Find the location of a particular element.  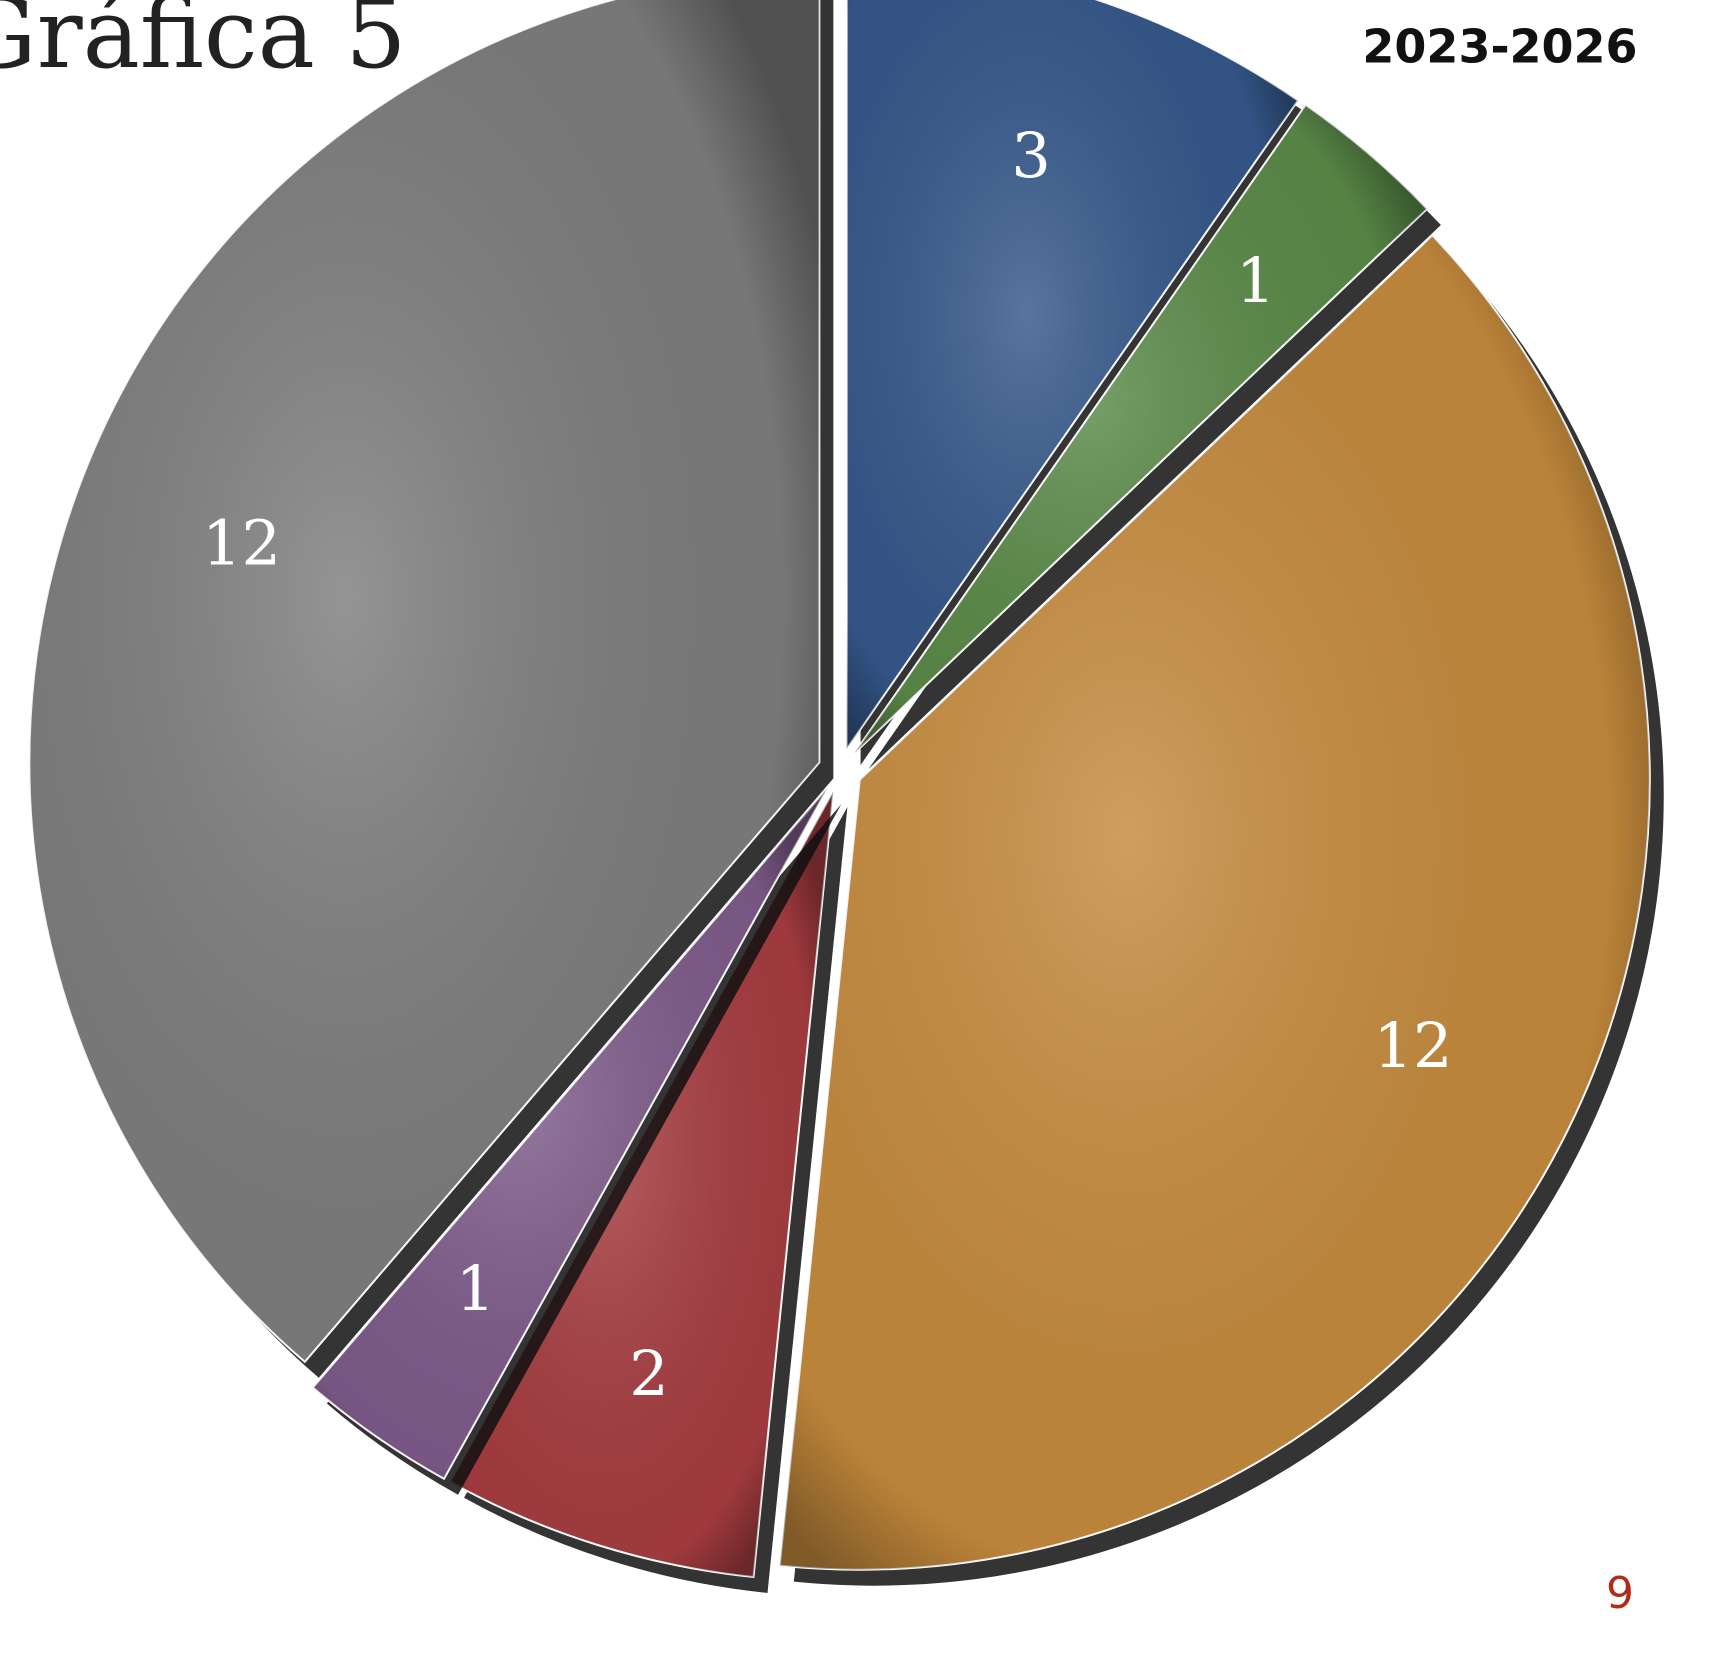

page-number: 9 is located at coordinates (1620, 1593).